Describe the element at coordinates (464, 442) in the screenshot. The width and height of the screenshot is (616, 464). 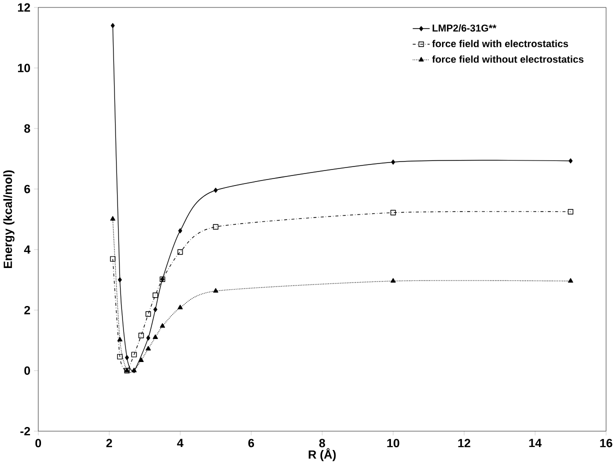
I see `x-tick-label: 12` at that location.